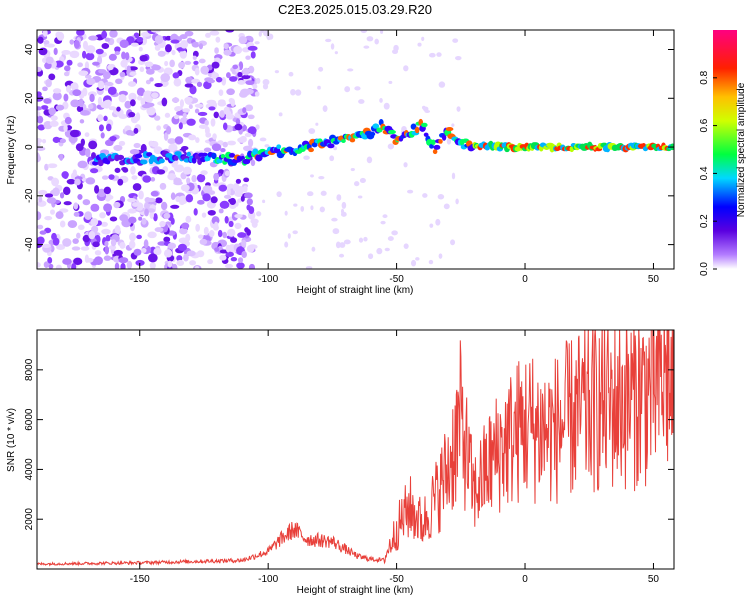 This screenshot has width=750, height=600. Describe the element at coordinates (704, 125) in the screenshot. I see `colorbar-tick-label: 0.6` at that location.